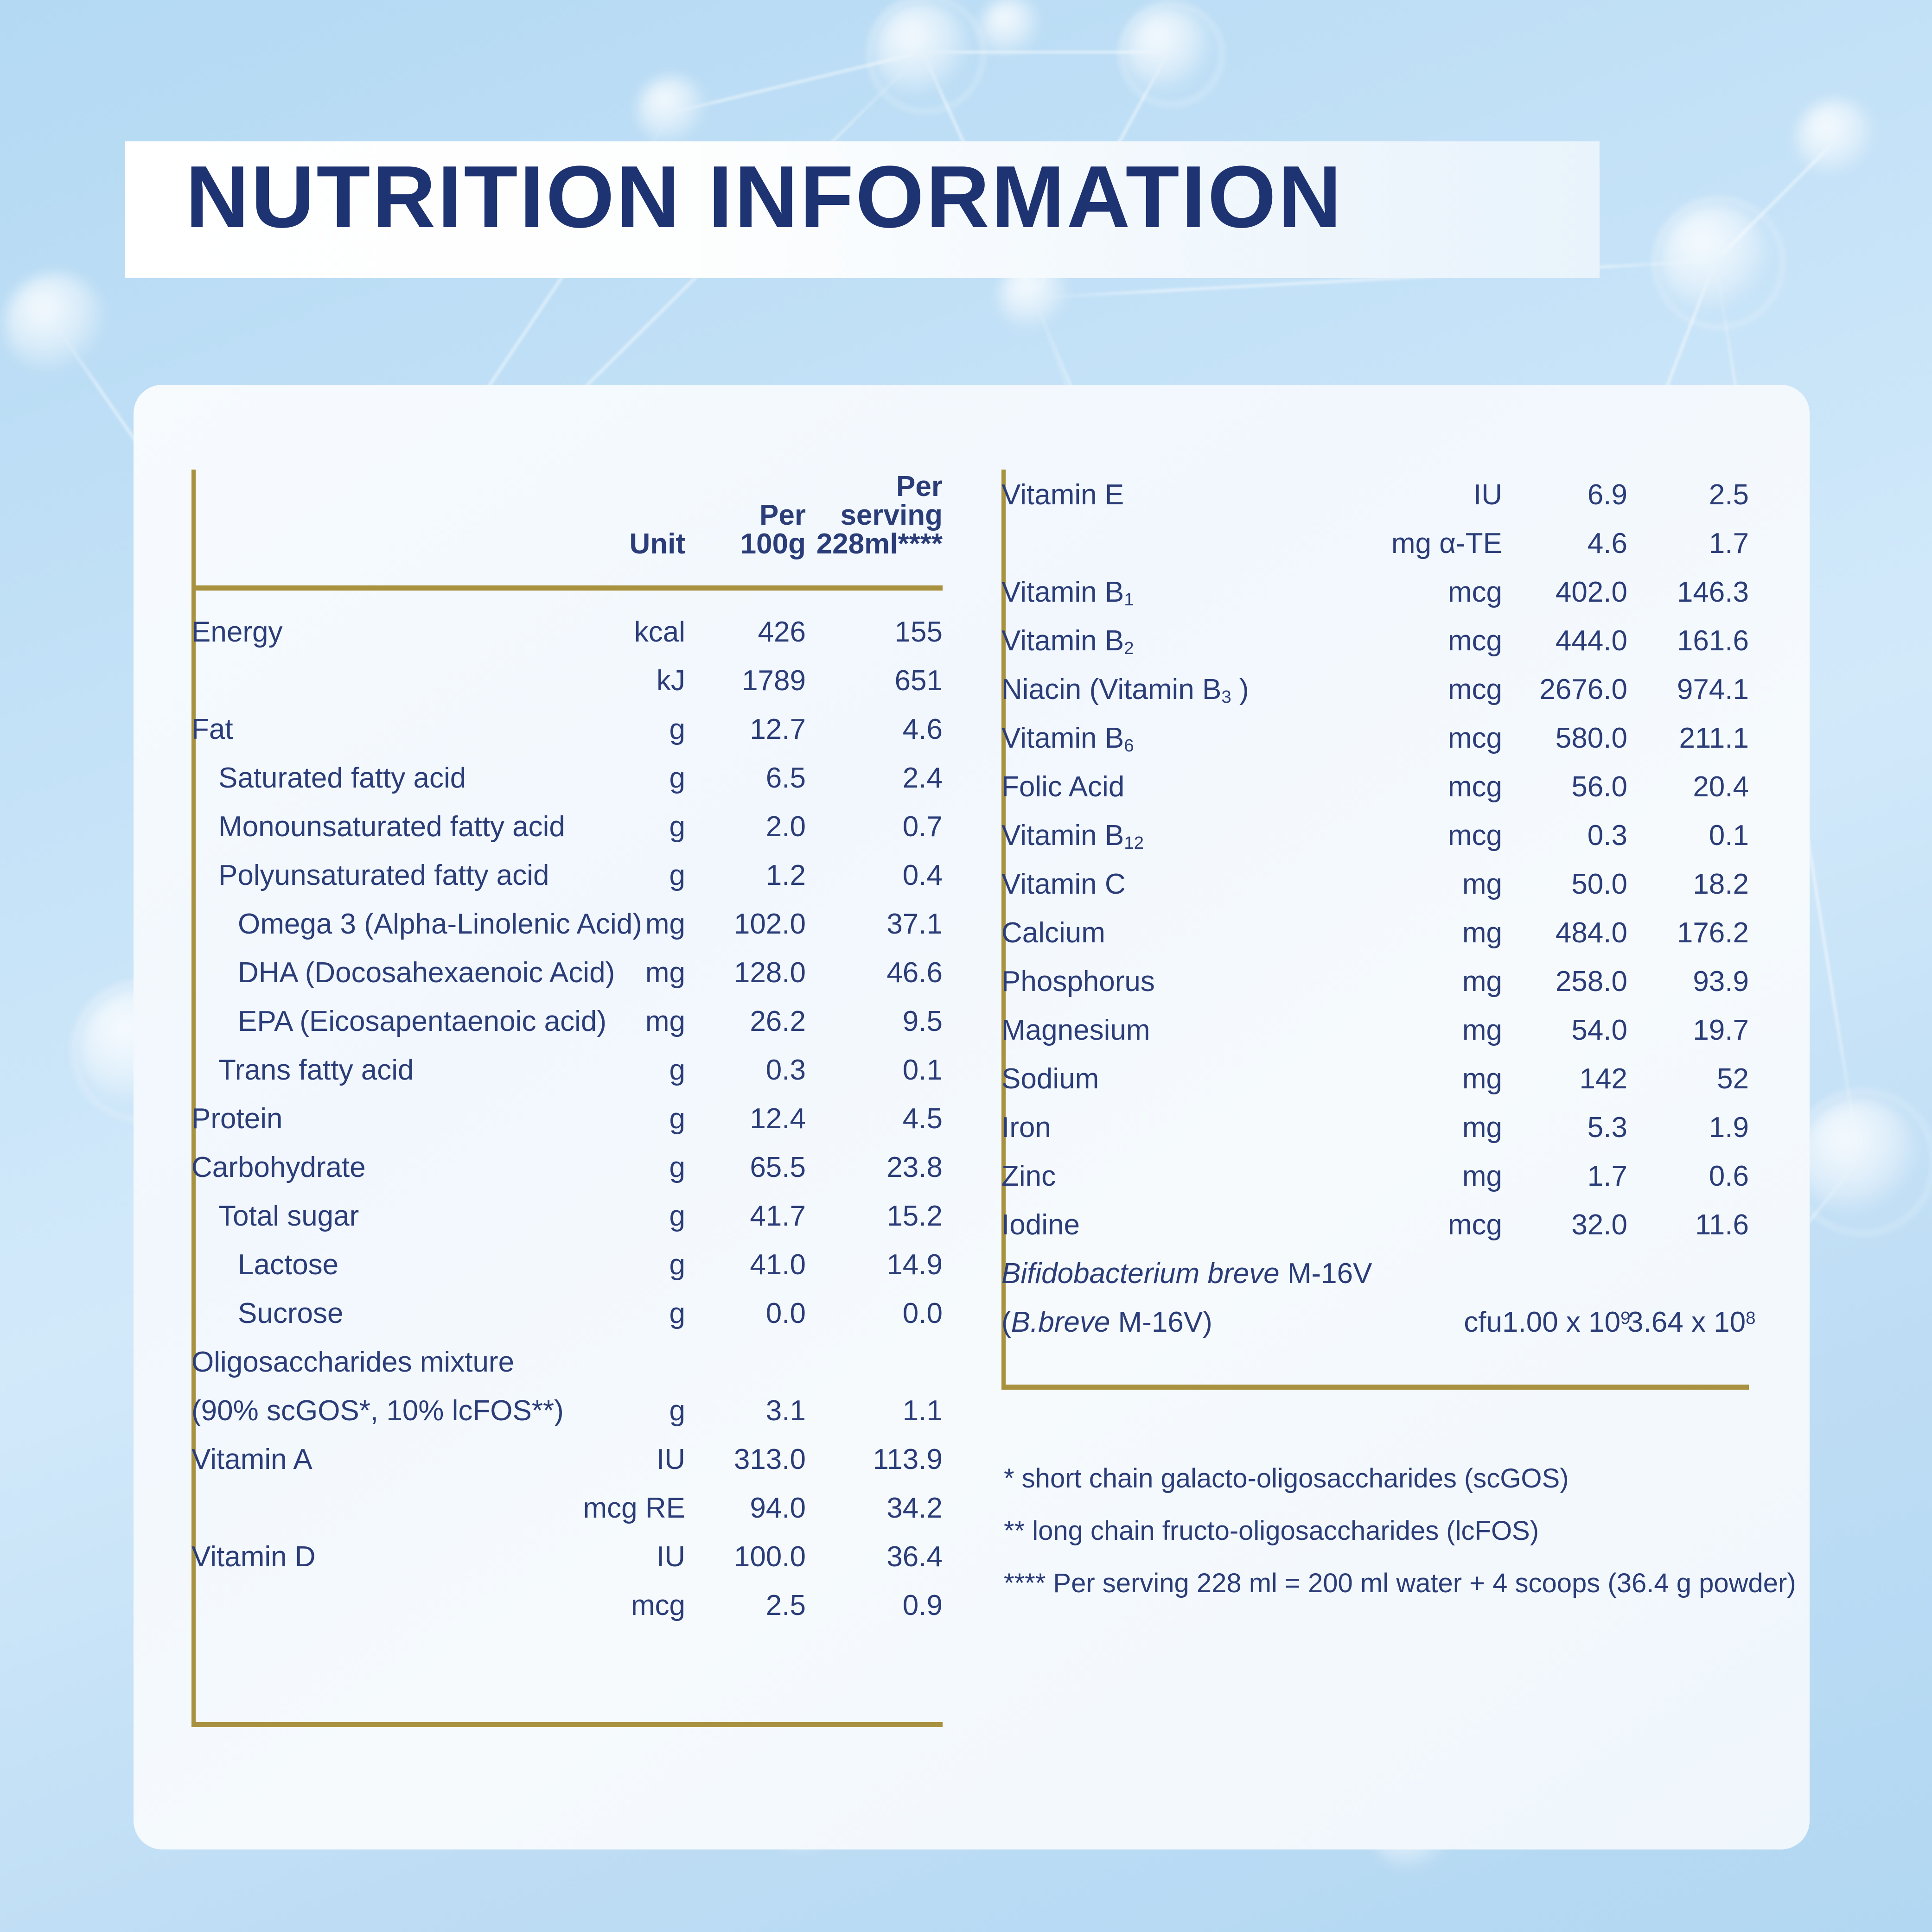  I want to click on row-per-100g: 1.00 x 109, so click(1566, 1322).